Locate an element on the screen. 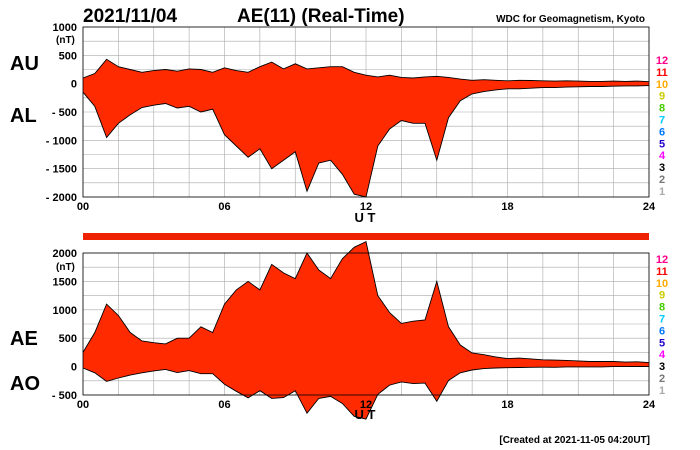 This screenshot has width=700, height=450. al-label: AL is located at coordinates (23, 116).